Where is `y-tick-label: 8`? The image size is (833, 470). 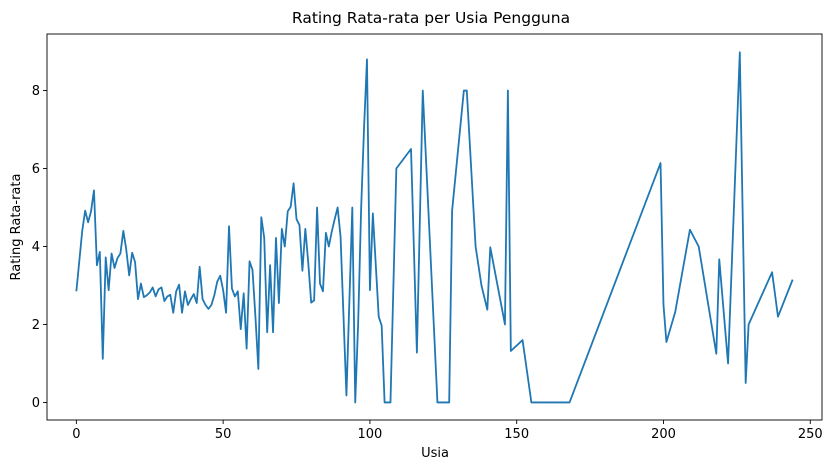 y-tick-label: 8 is located at coordinates (36, 91).